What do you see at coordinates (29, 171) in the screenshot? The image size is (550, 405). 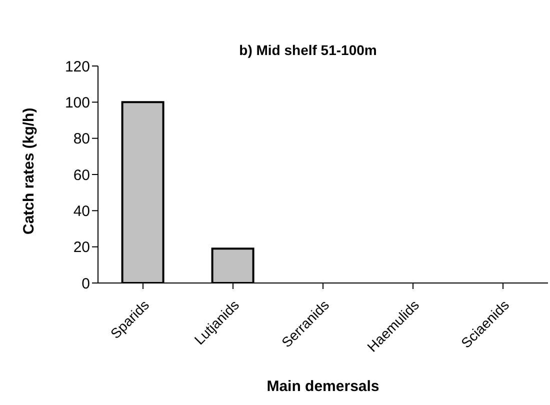 I see `y-axis-title: Catch rates (kg/h)` at bounding box center [29, 171].